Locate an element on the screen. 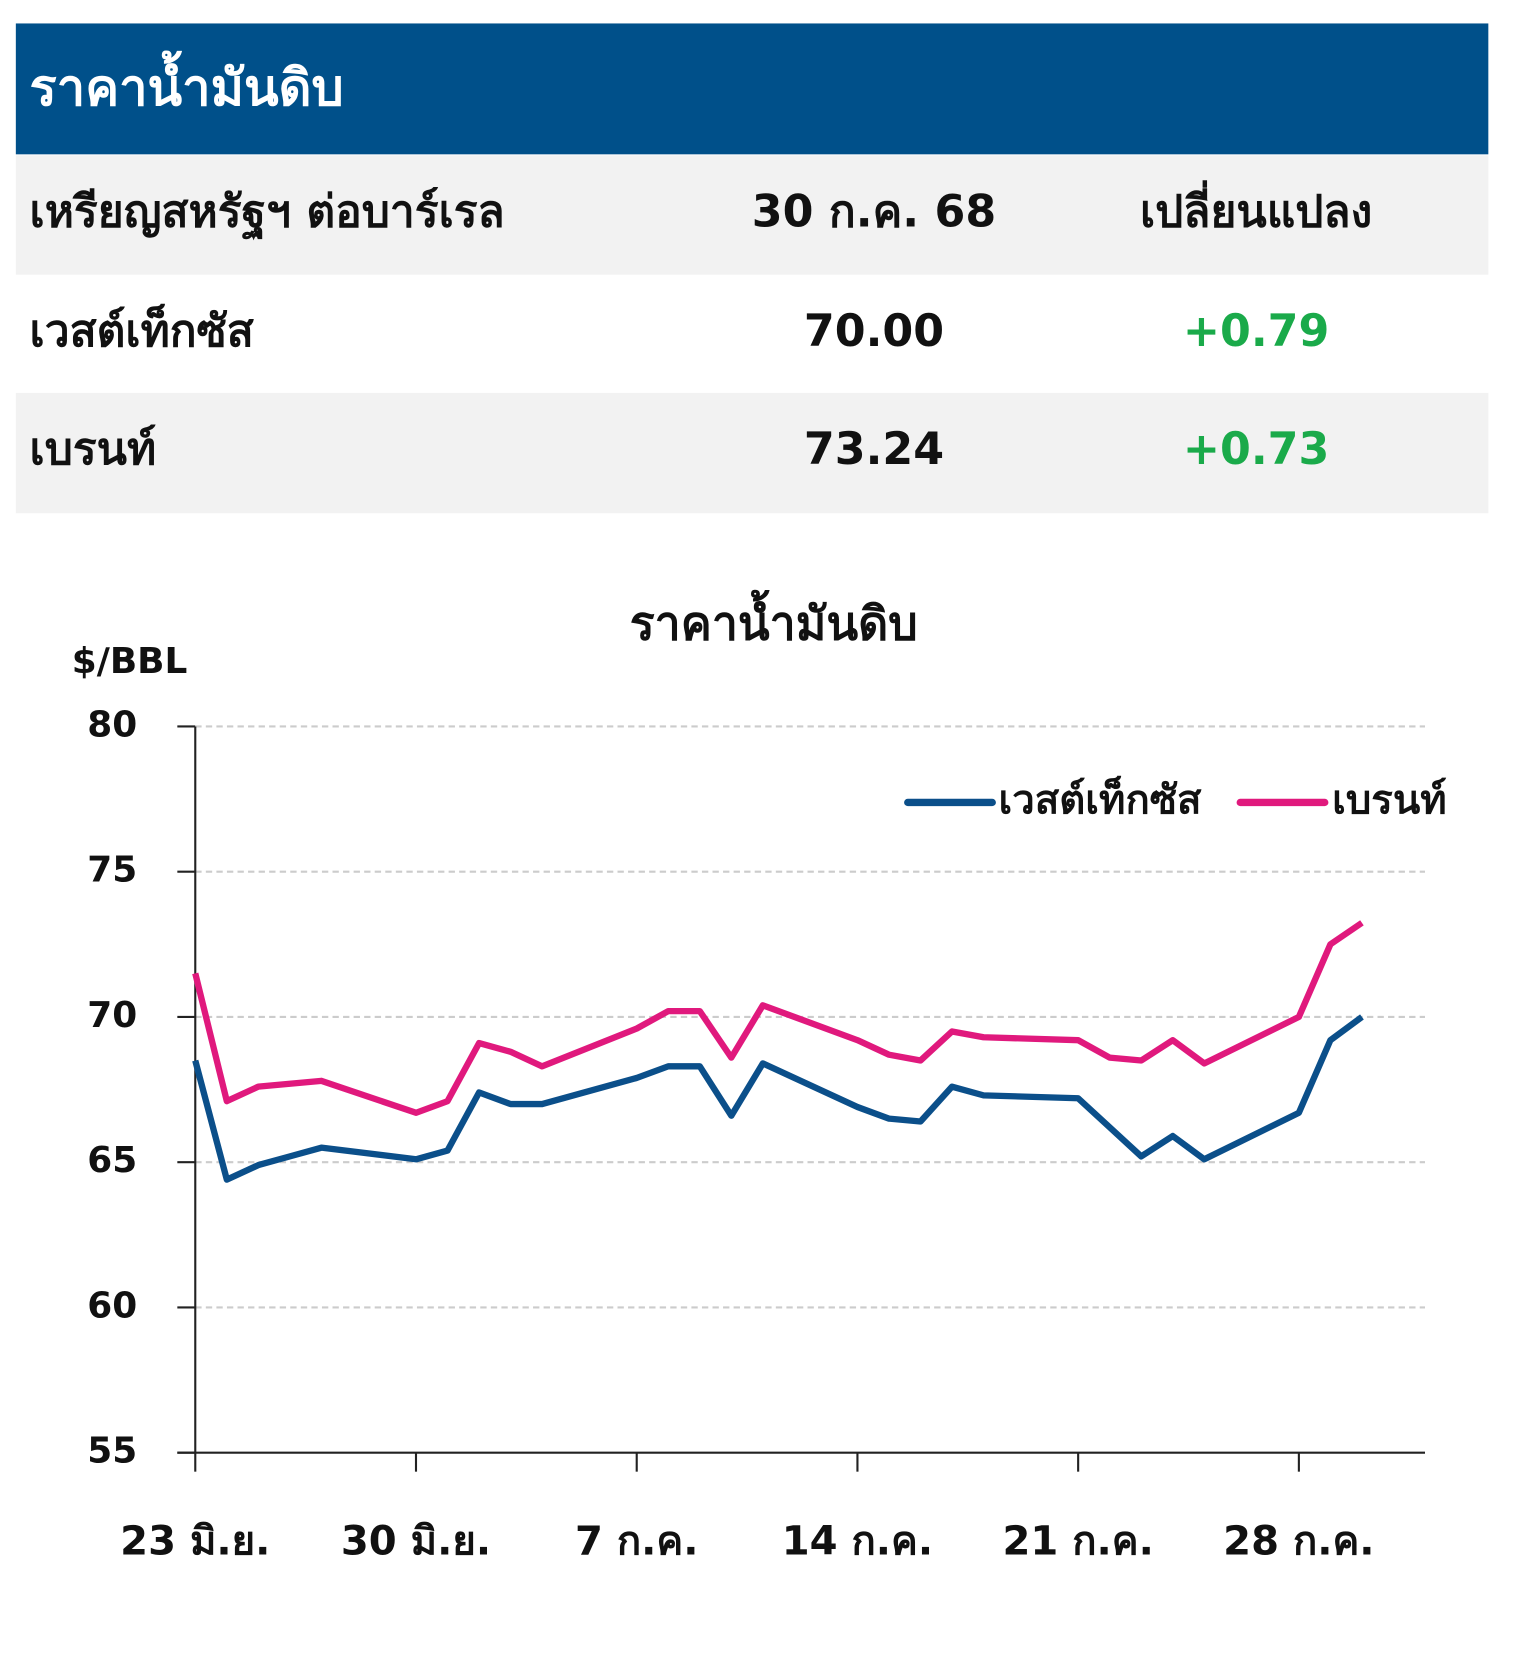 The width and height of the screenshot is (1520, 1664). y-tick-label: 65 is located at coordinates (112, 1160).